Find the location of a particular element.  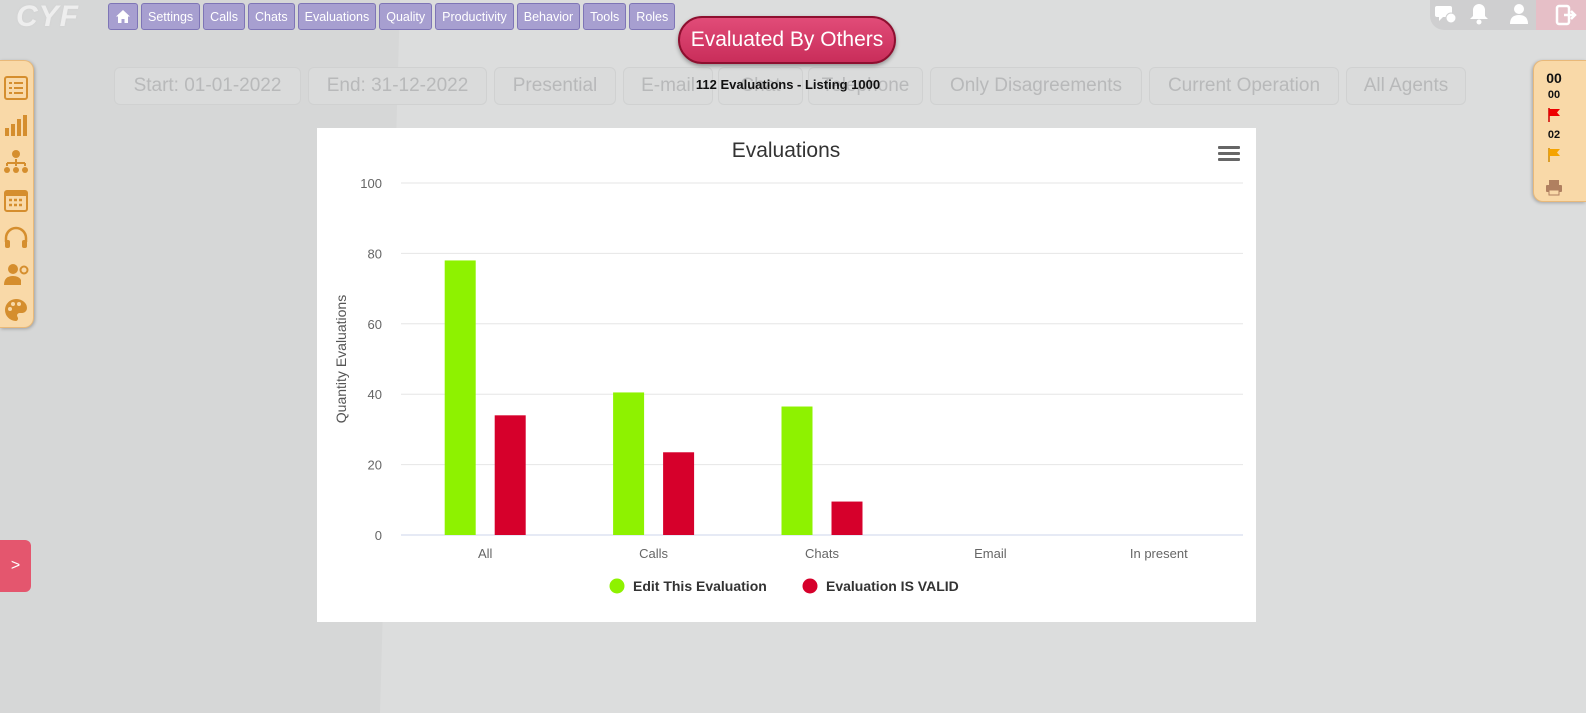

nav-calls: Calls is located at coordinates (224, 16).